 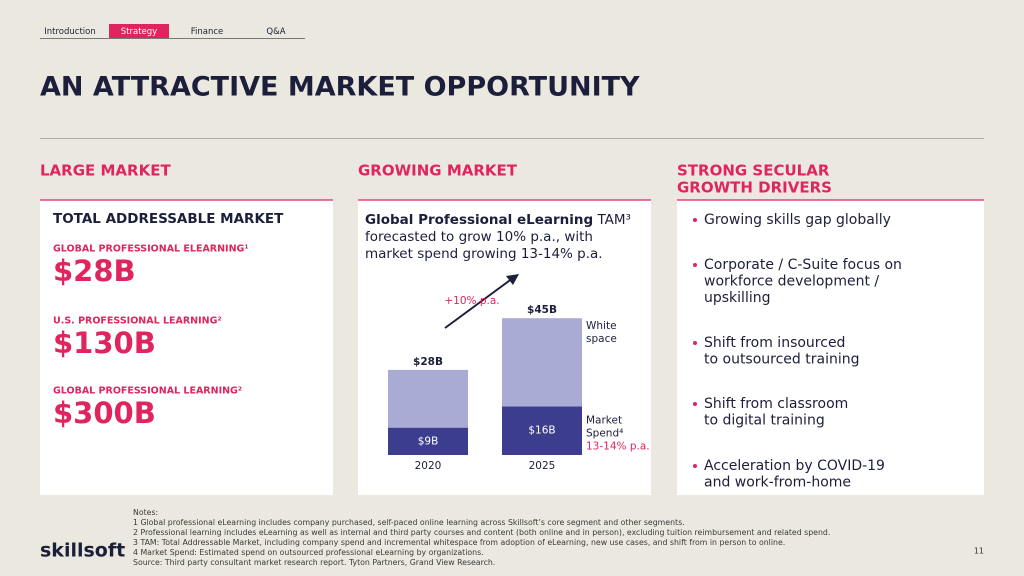 I want to click on driver-text: Acceleration by COVID-19, so click(x=794, y=466).